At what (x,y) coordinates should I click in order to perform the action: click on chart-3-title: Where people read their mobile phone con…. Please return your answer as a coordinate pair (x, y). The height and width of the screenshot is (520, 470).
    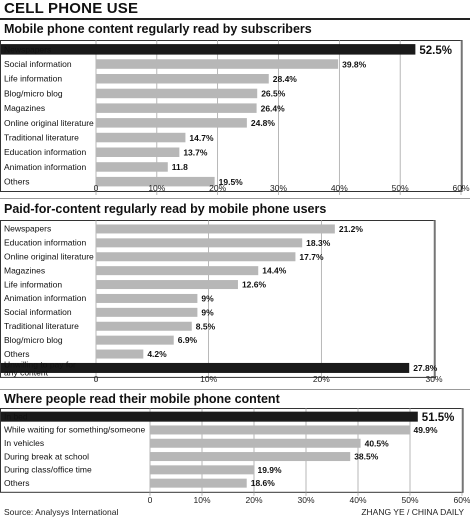
    Looking at the image, I should click on (142, 399).